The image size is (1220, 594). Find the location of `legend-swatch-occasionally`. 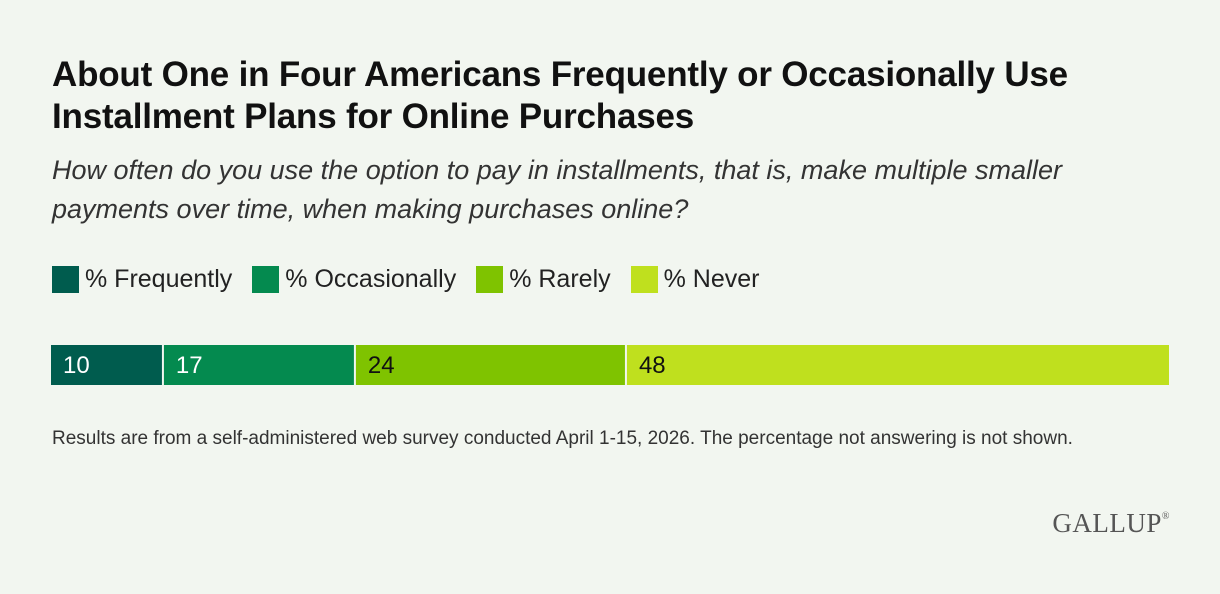

legend-swatch-occasionally is located at coordinates (266, 279).